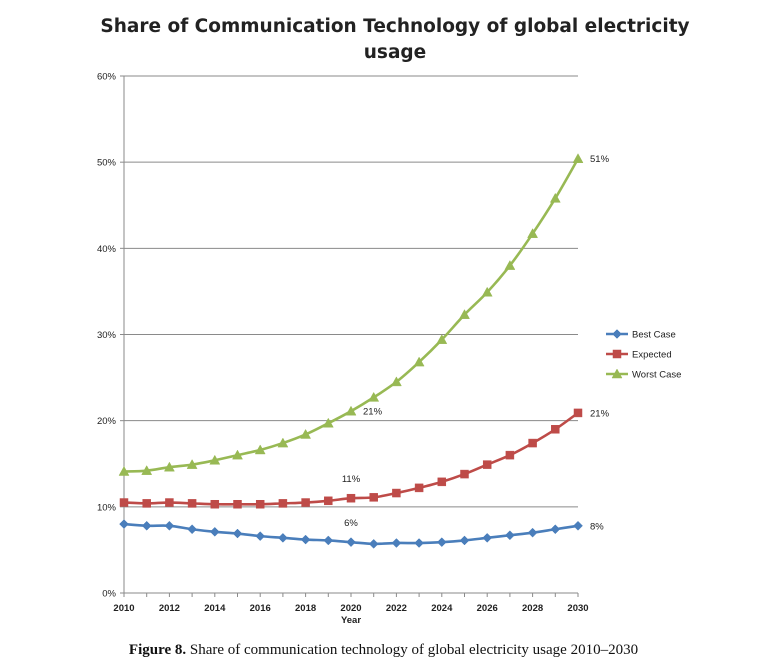 The width and height of the screenshot is (767, 671). Describe the element at coordinates (351, 479) in the screenshot. I see `data-label: 11%` at that location.